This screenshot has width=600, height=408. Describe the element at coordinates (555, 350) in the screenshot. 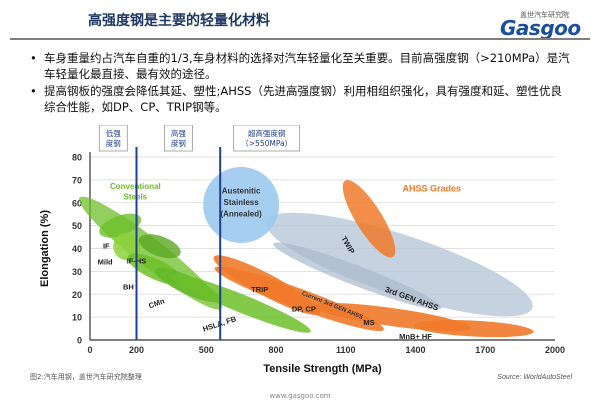

I see `x-tick-label: 2000` at that location.